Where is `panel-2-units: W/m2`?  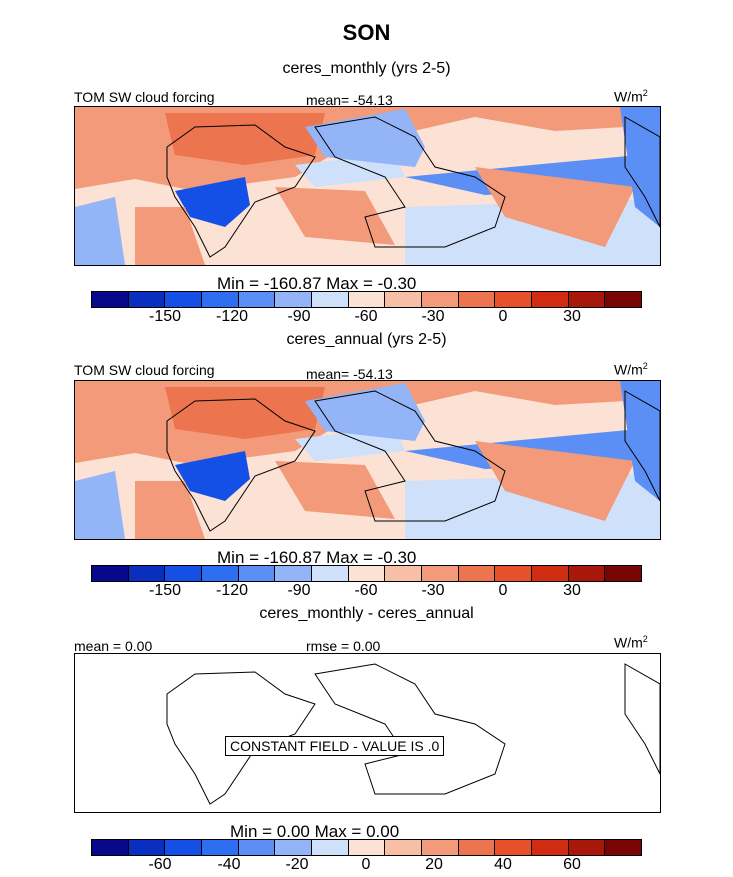
panel-2-units: W/m2 is located at coordinates (631, 369).